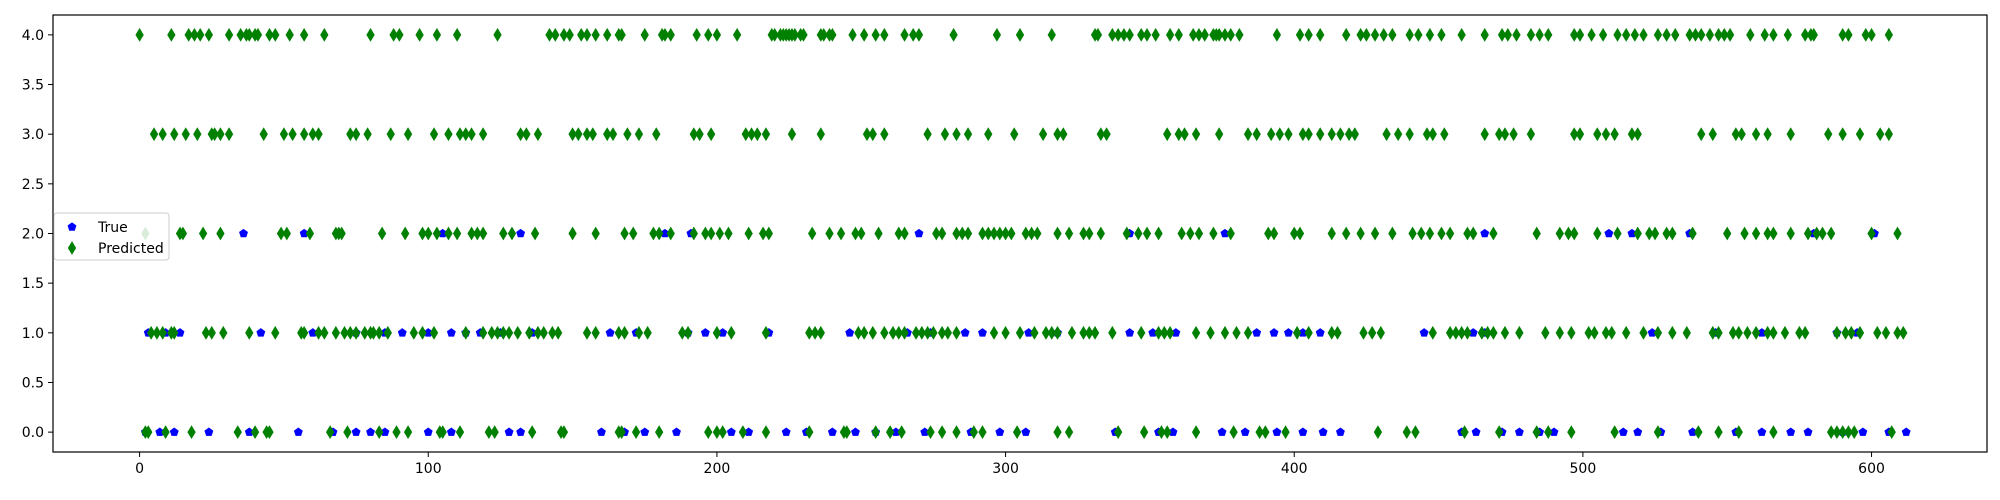 This screenshot has width=2000, height=500. What do you see at coordinates (1583, 469) in the screenshot?
I see `x-tick-label: 500` at bounding box center [1583, 469].